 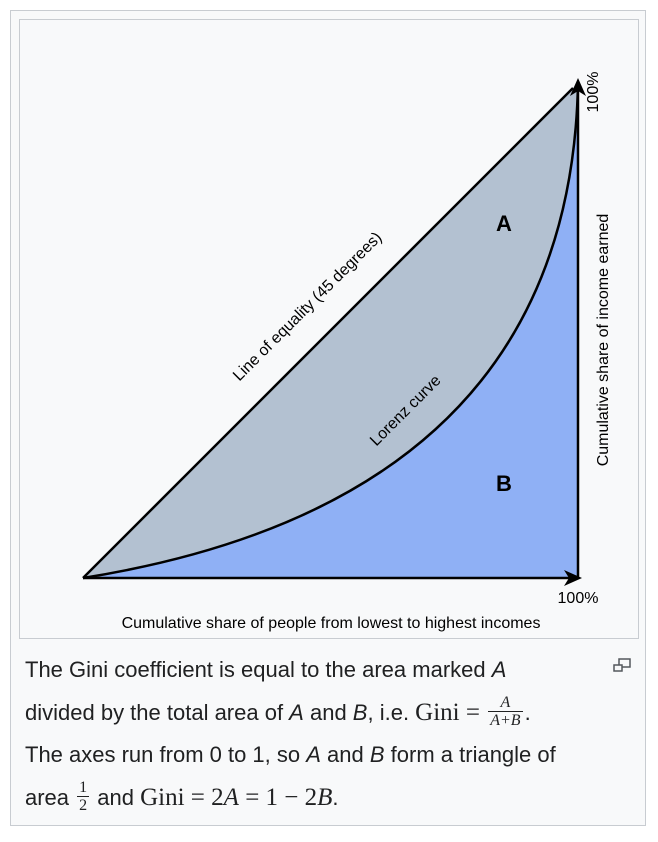 What do you see at coordinates (578, 87) in the screenshot?
I see `y-axis-arrowhead` at bounding box center [578, 87].